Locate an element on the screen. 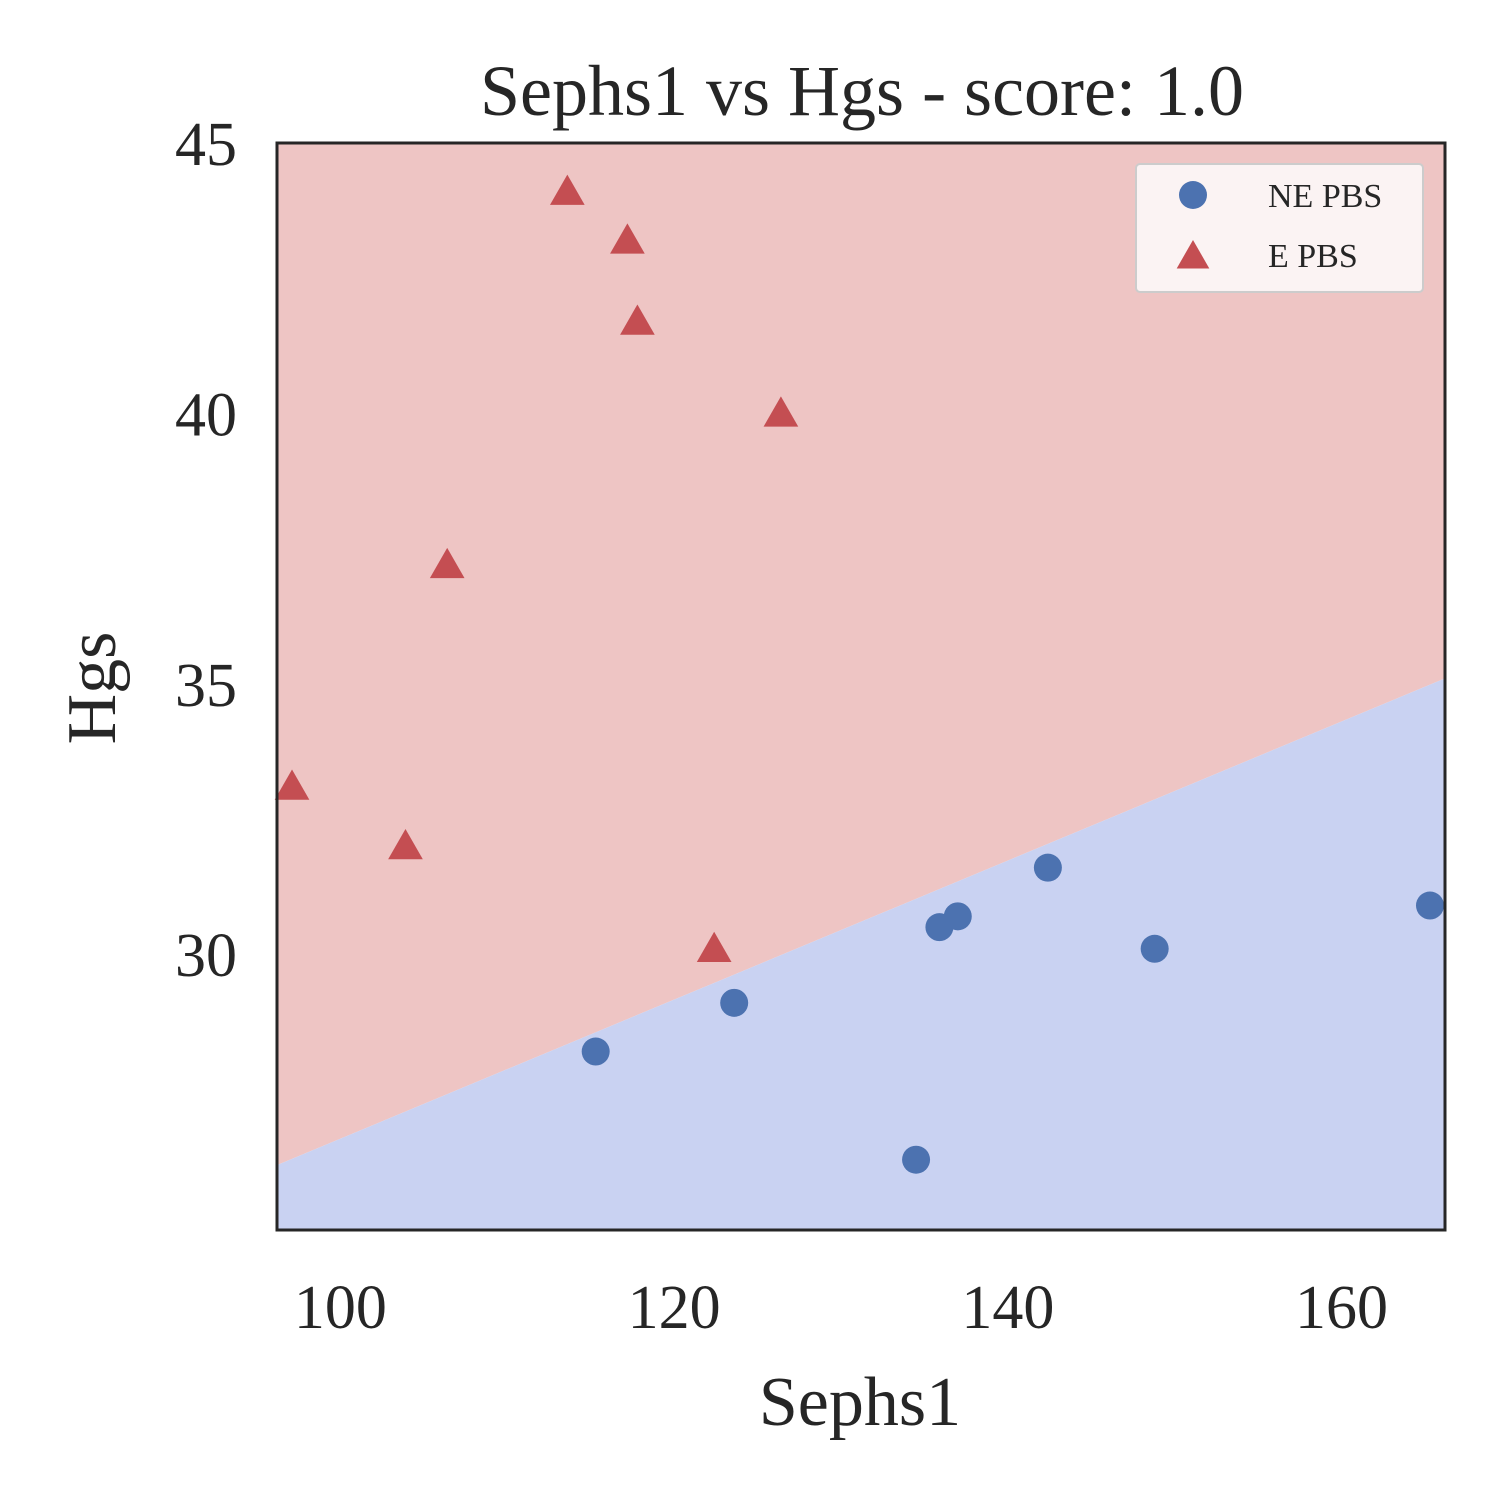  y-axis-ticks: 30 35 40 45 is located at coordinates (206, 550).